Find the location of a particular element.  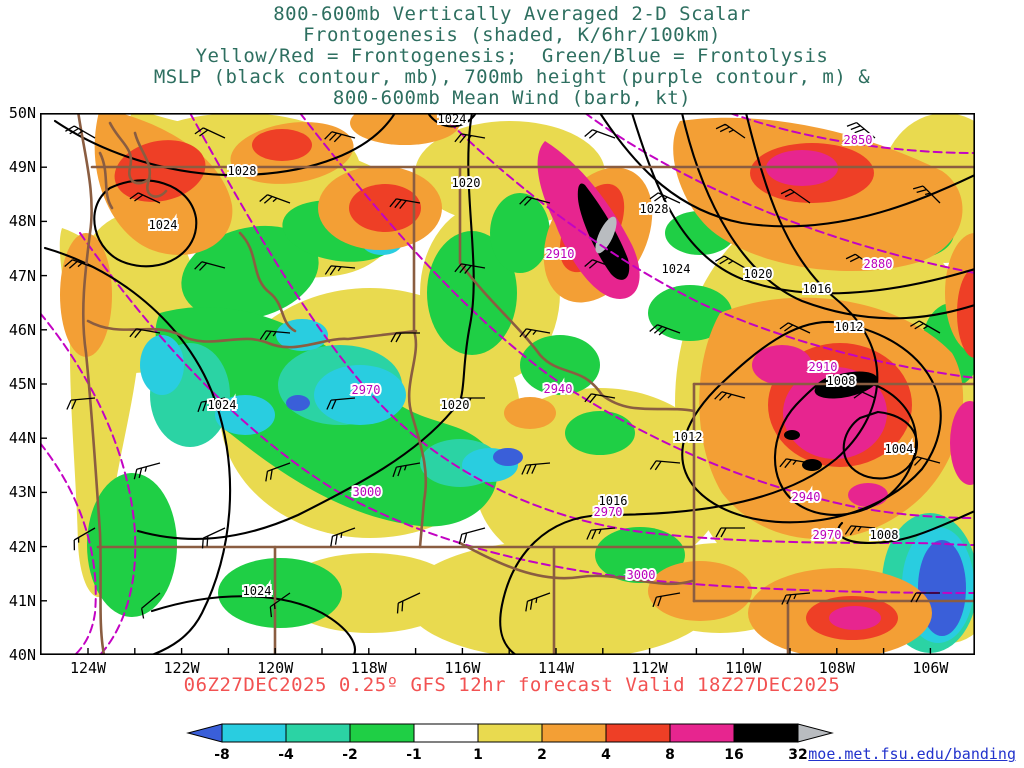

lon-axis-label: 118W is located at coordinates (368, 668).